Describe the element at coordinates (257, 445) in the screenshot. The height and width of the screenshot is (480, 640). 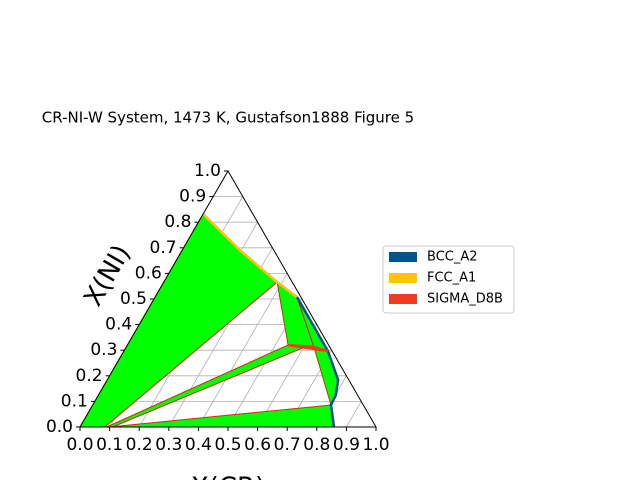
I see `x-tick-label: 0.6` at that location.